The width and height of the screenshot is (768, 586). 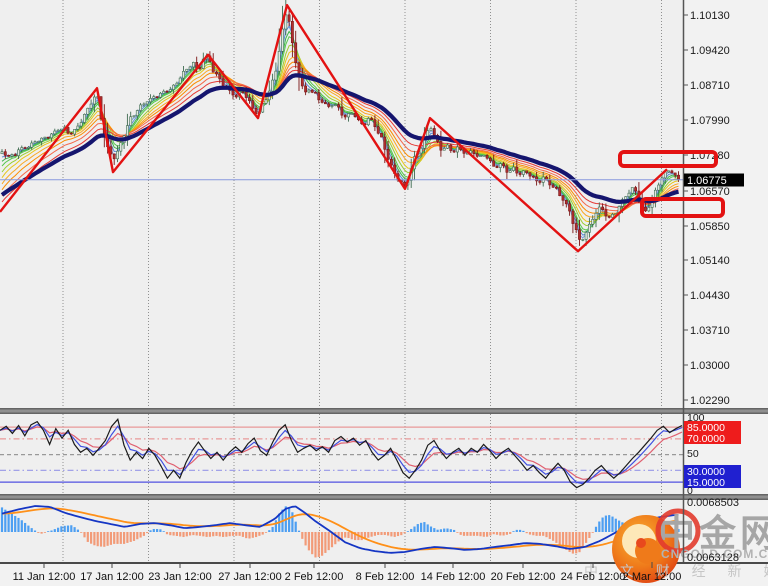 What do you see at coordinates (678, 531) in the screenshot?
I see `watermark-ring-icon` at bounding box center [678, 531].